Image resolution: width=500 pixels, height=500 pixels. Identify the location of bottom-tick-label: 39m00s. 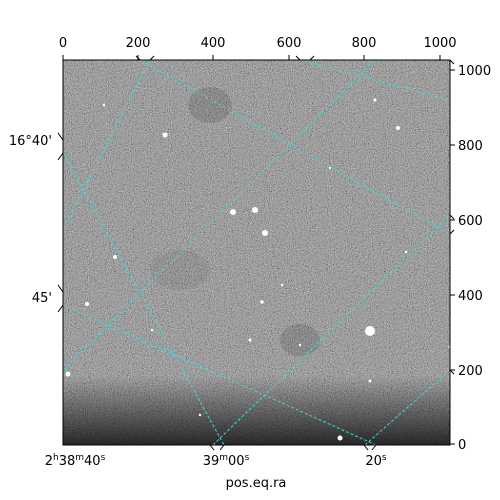
(226, 461).